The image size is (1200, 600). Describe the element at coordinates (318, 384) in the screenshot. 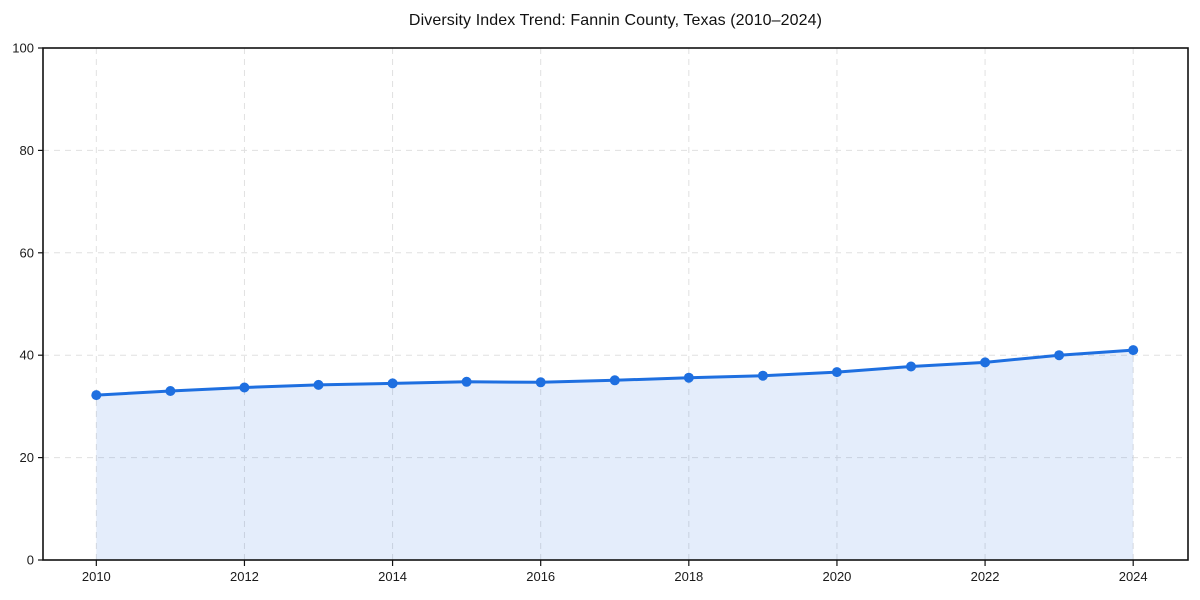

I see `data-point-2013` at that location.